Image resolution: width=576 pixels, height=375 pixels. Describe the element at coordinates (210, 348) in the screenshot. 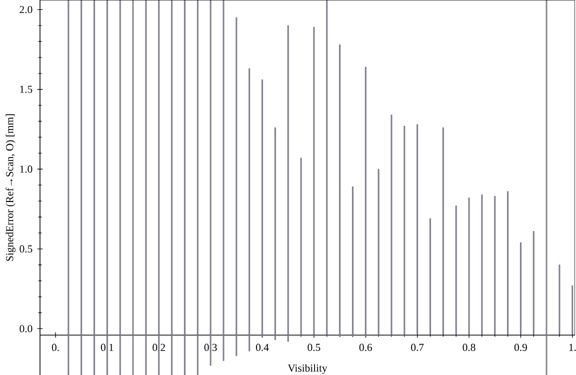

I see `x-tick-label: 0.3` at that location.